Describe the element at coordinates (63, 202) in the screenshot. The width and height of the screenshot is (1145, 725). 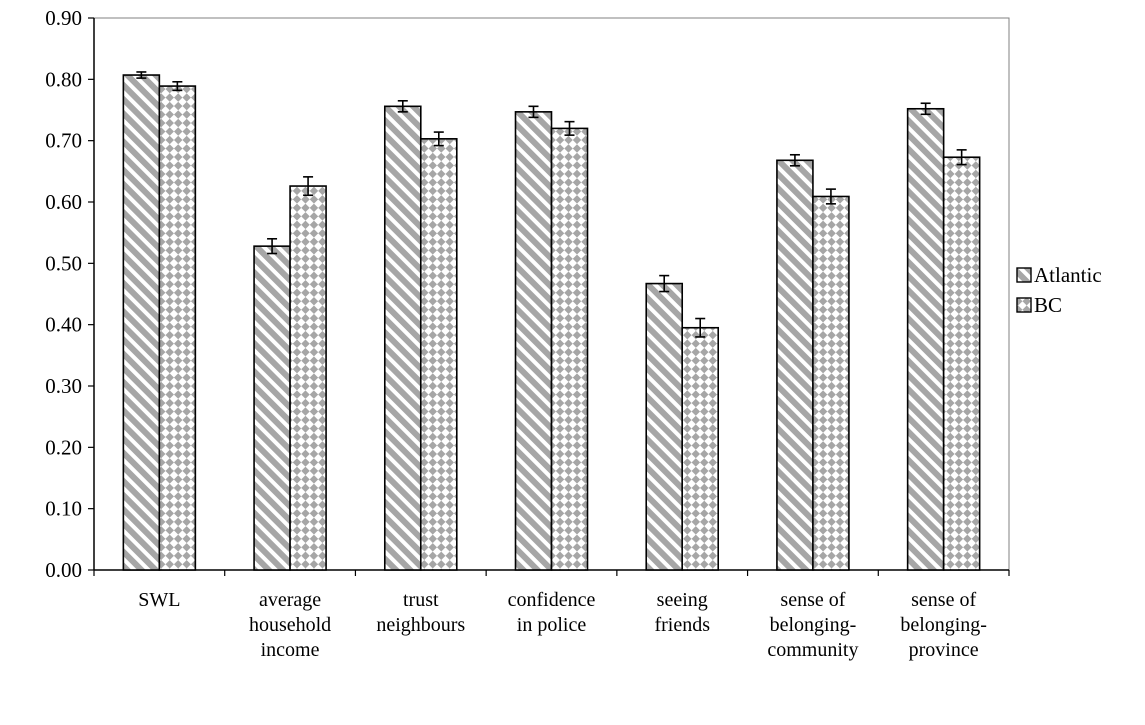
I see `y-tick-label: 0.60` at that location.